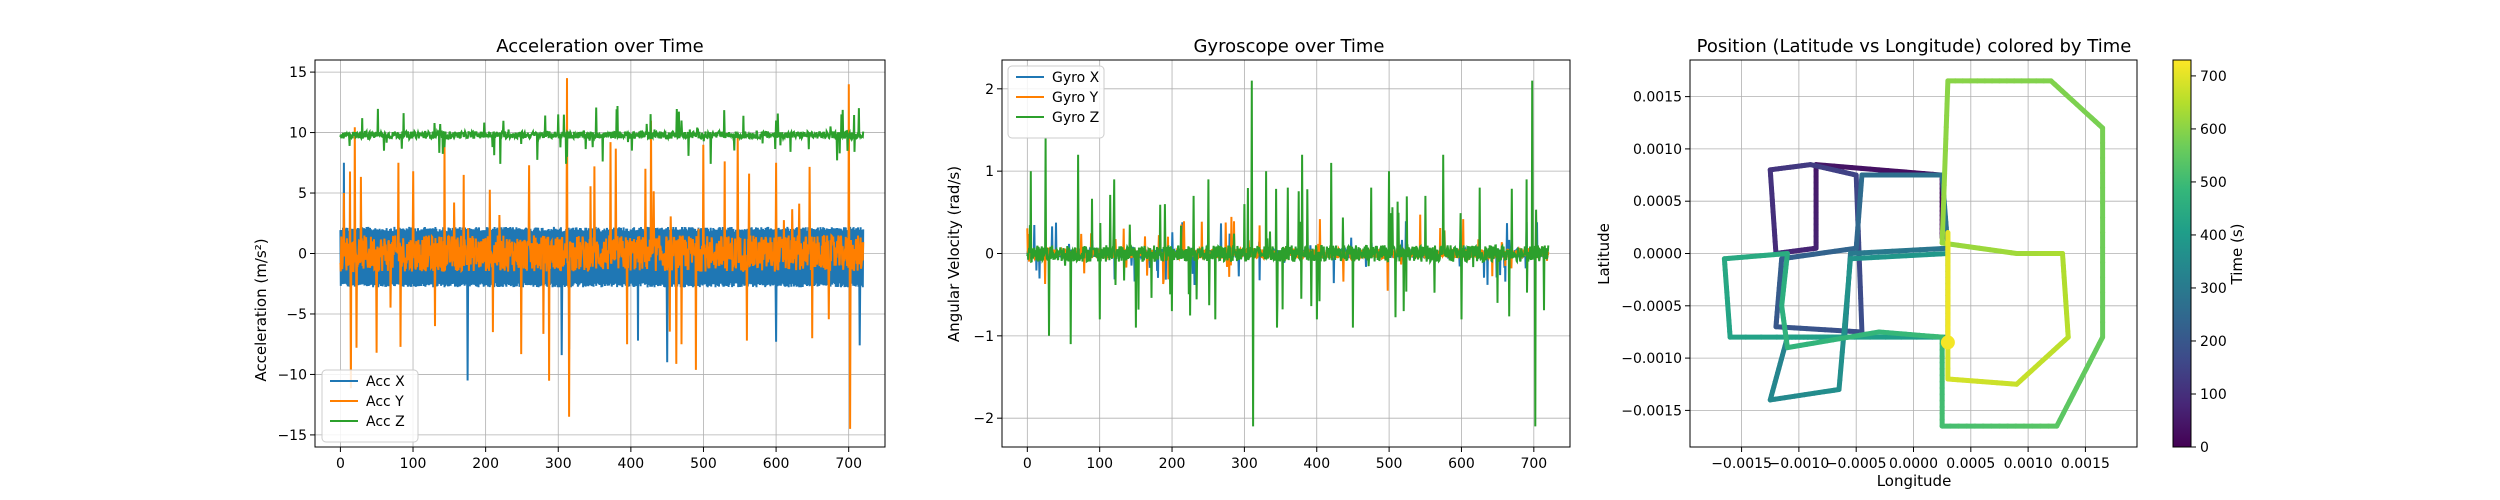  Describe the element at coordinates (296, 315) in the screenshot. I see `y-tick-label: −5` at that location.